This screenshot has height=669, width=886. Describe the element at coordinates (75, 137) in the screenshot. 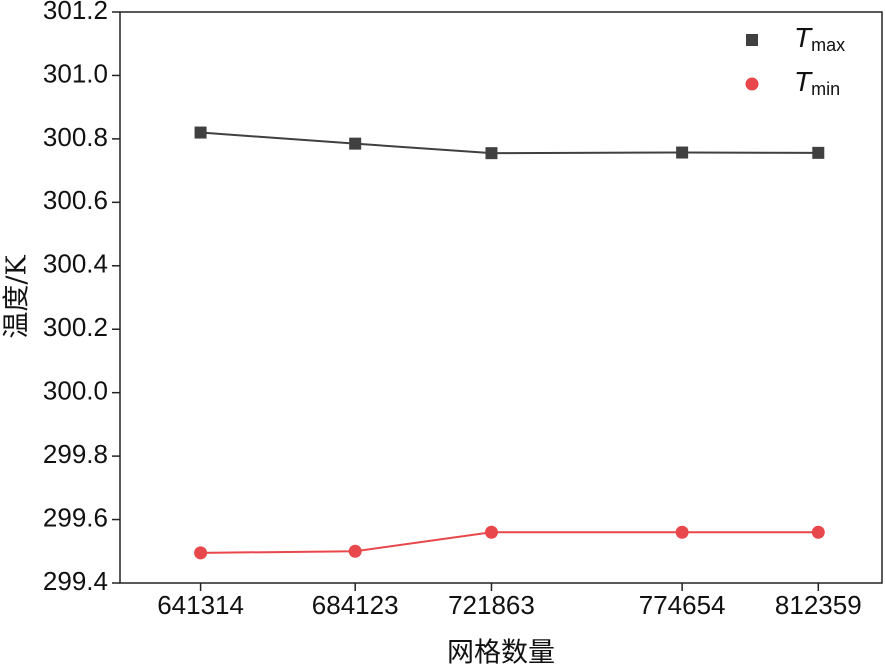

I see `y-tick-label: 300.8` at that location.